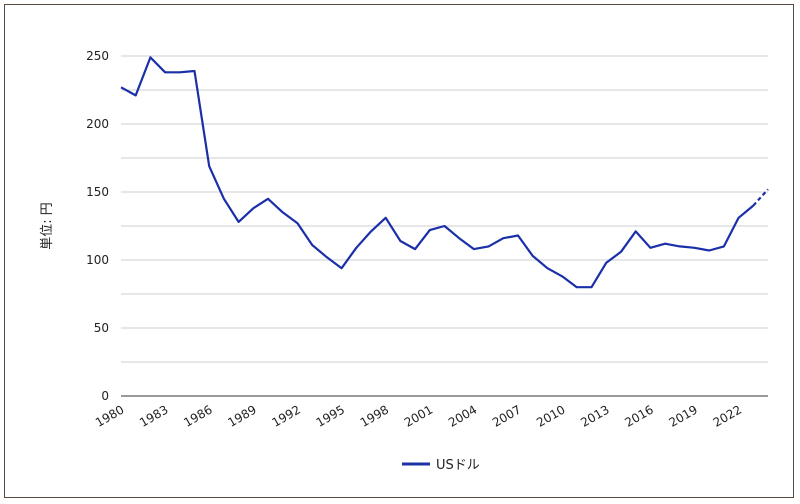 This screenshot has height=504, width=800. I want to click on x-tick-label: 2001, so click(418, 415).